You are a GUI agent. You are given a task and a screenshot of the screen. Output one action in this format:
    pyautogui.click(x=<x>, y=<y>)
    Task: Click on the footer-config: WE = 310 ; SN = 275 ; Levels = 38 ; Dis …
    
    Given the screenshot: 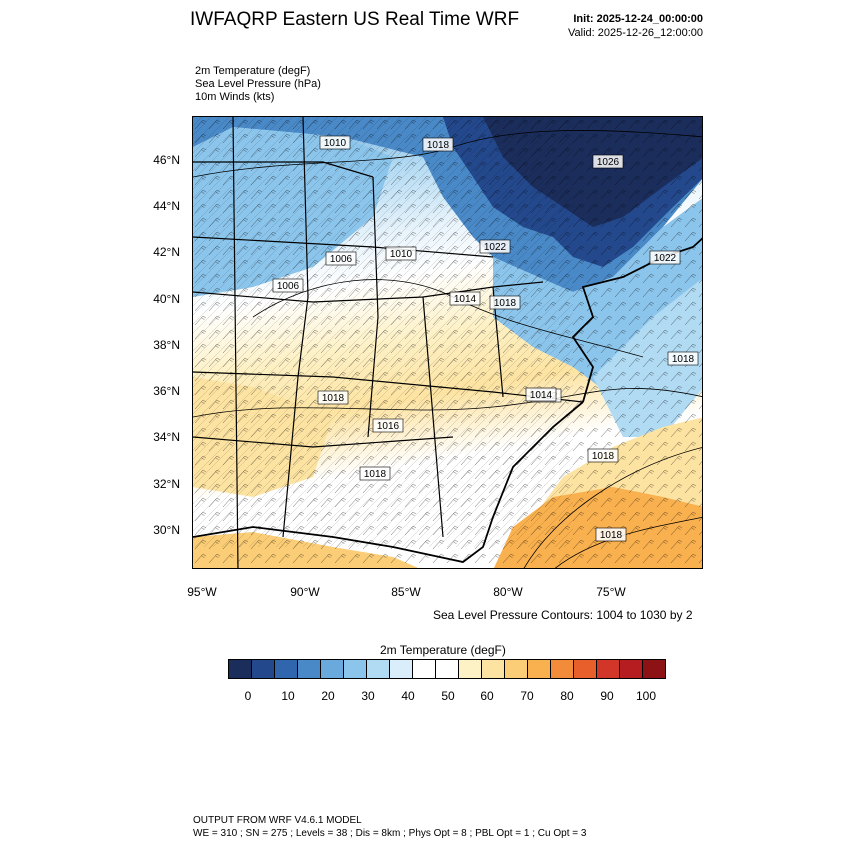 What is the action you would take?
    pyautogui.click(x=390, y=833)
    